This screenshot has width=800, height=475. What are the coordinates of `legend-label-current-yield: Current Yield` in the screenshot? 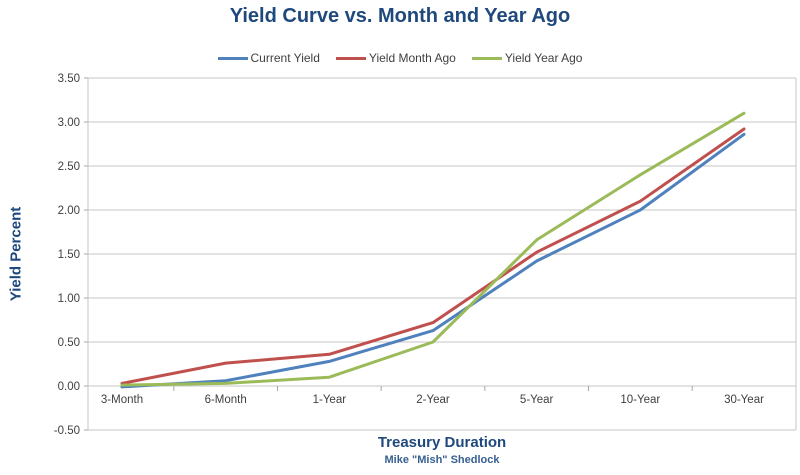 It's located at (285, 58).